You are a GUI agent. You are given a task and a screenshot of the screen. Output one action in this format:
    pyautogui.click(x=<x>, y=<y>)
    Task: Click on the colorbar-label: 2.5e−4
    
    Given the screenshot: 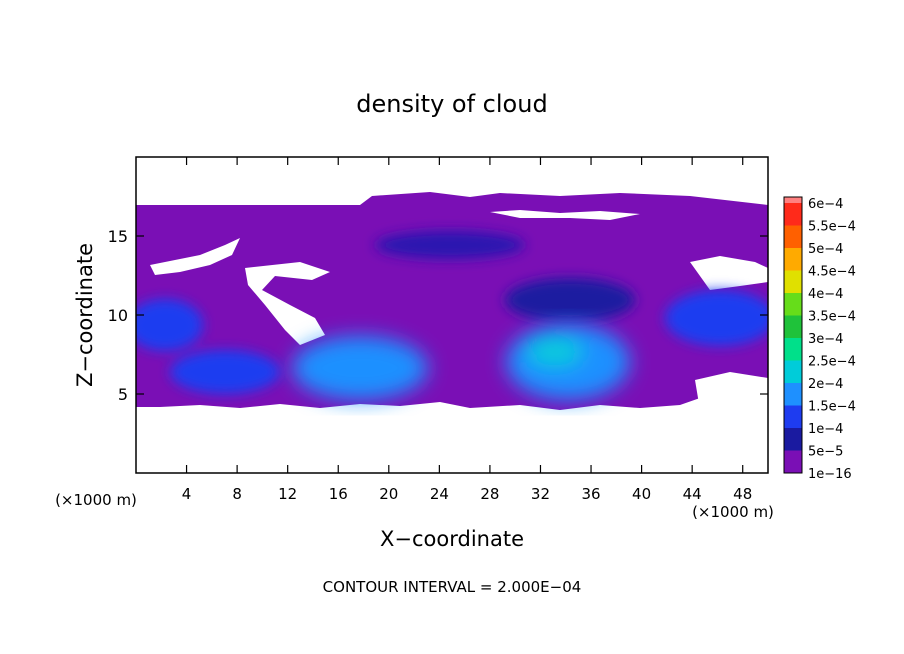 What is the action you would take?
    pyautogui.click(x=832, y=362)
    